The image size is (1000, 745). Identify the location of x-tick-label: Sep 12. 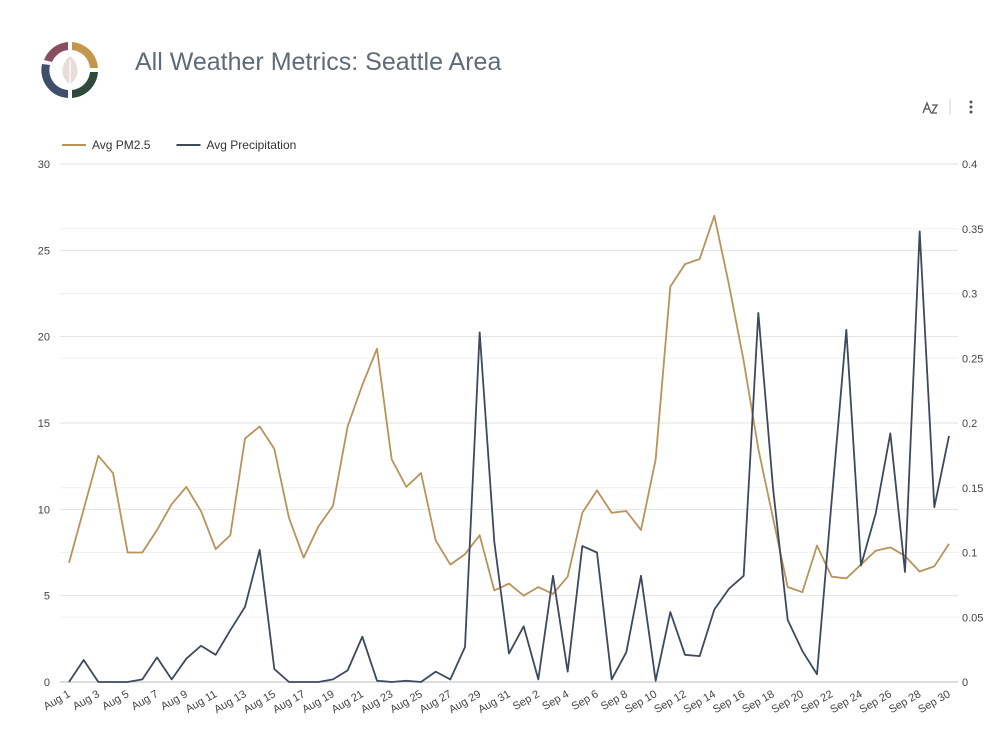
(670, 702).